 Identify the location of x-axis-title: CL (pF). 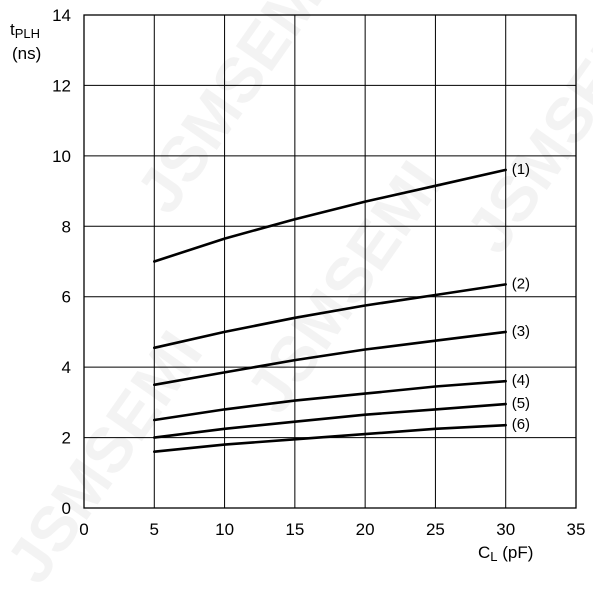
(505, 555).